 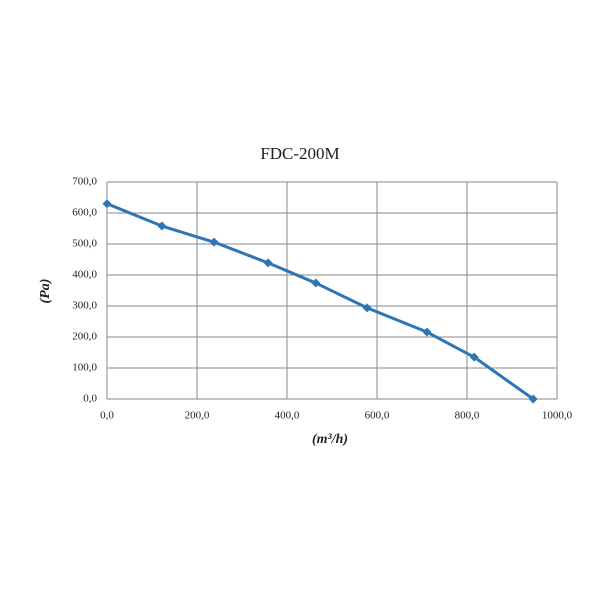 I want to click on x-tick-label: 800,0, so click(x=467, y=416).